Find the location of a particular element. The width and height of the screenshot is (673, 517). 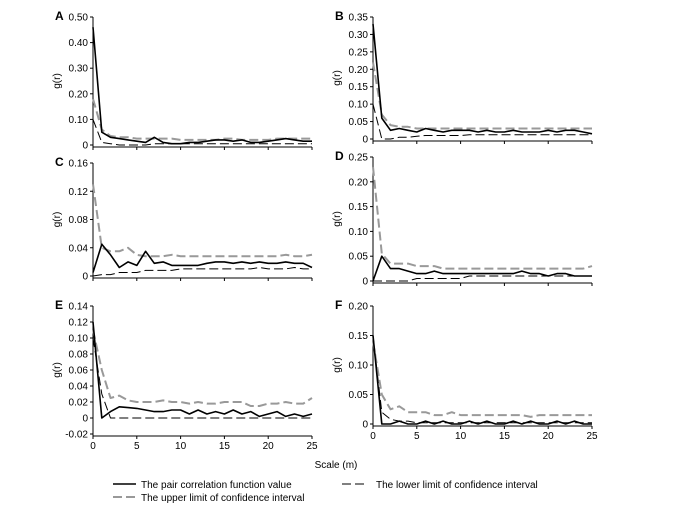

y-tick-label: 0.40 is located at coordinates (79, 43).